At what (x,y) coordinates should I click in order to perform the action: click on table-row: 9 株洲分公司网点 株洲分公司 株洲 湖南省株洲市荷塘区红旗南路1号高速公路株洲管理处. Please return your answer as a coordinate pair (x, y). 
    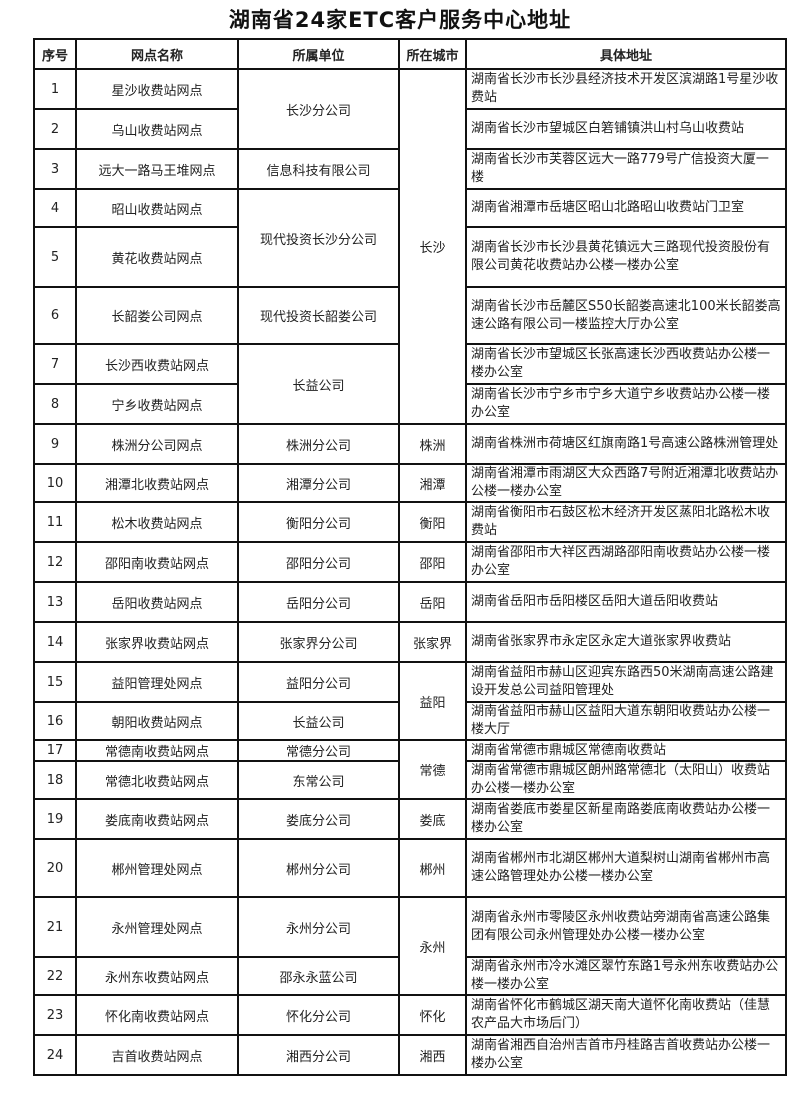
    Looking at the image, I should click on (410, 444).